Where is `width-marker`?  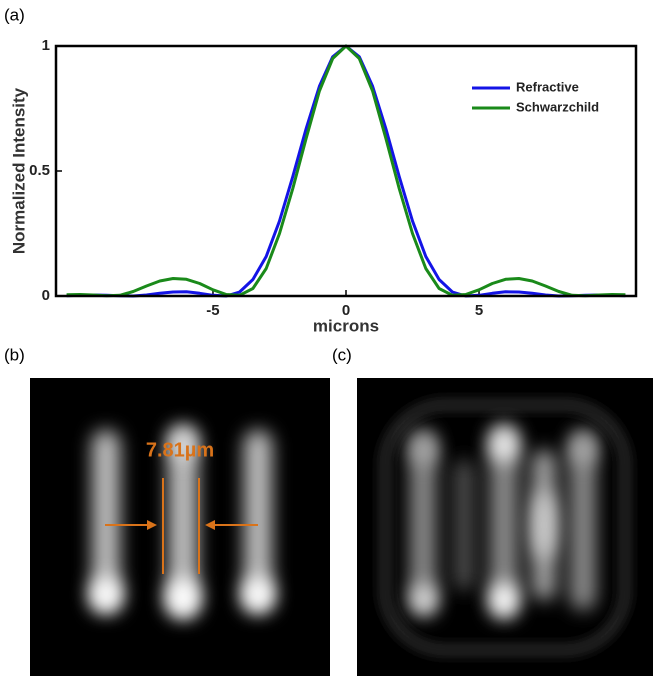
width-marker is located at coordinates (181, 526).